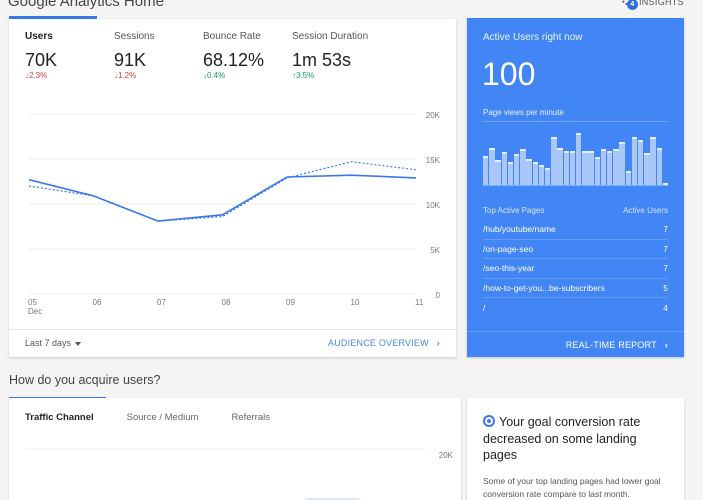 The image size is (703, 500). I want to click on metric-change: ↓0.4%, so click(214, 75).